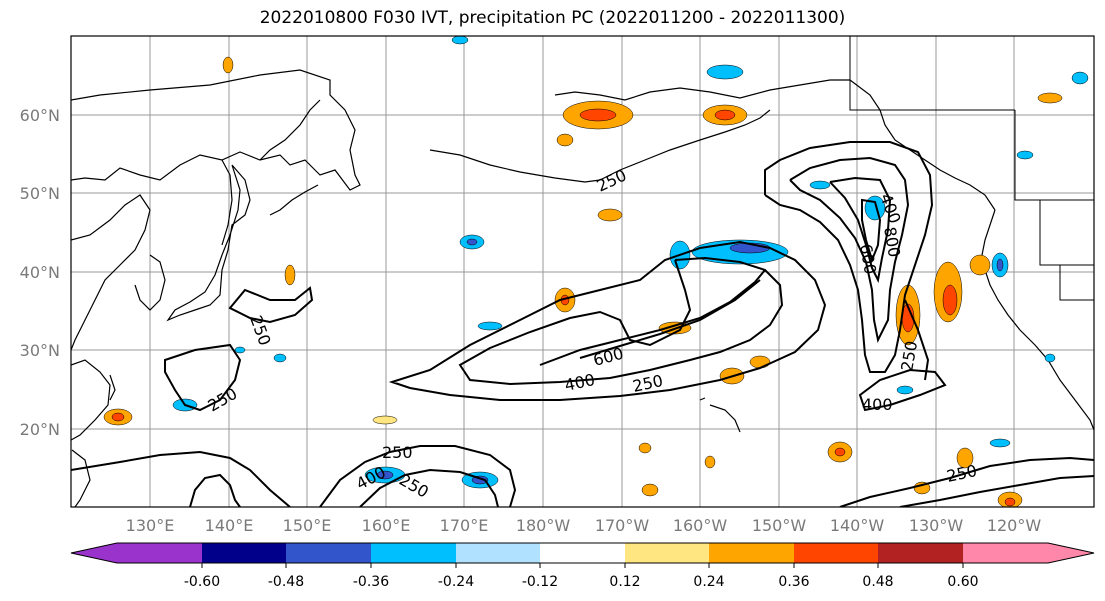  What do you see at coordinates (40, 429) in the screenshot?
I see `lat-label: 20°N` at bounding box center [40, 429].